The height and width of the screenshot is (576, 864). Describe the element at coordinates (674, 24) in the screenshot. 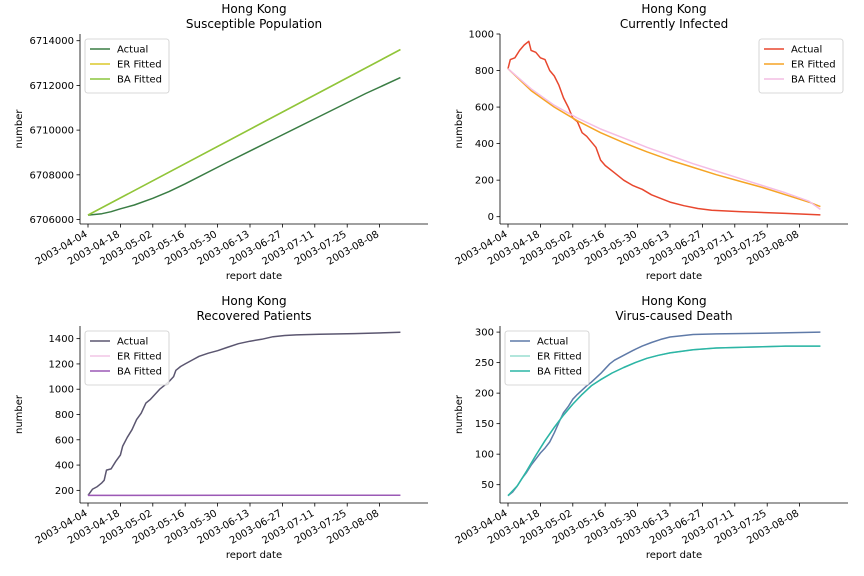

I see `chart-title: Currently Infected` at that location.